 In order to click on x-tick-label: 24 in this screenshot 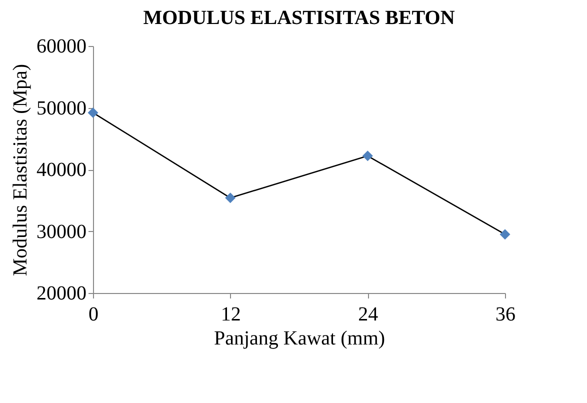, I will do `click(368, 315)`.